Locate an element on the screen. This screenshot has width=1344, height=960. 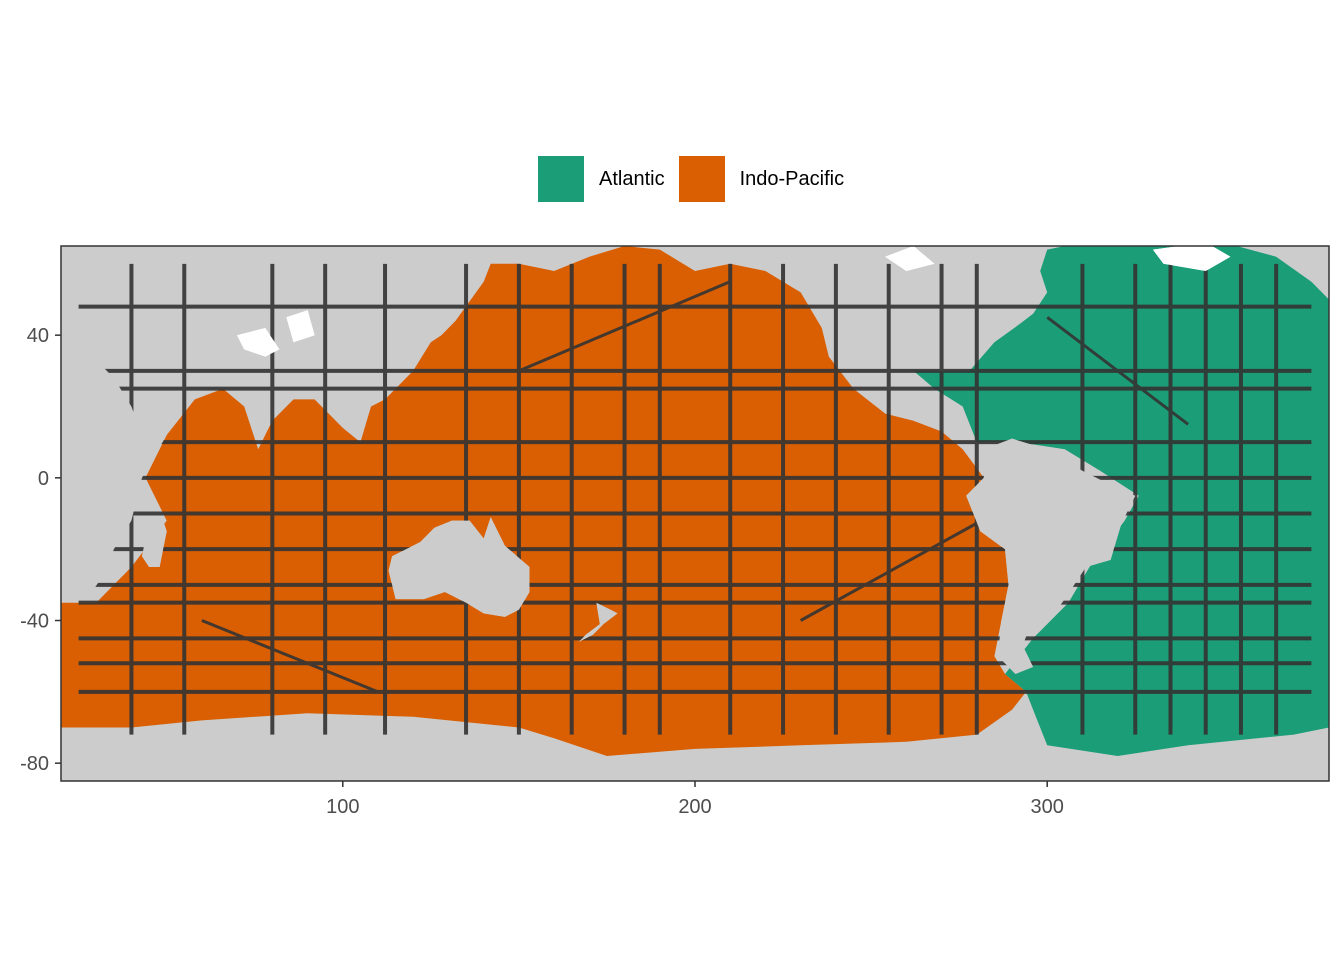
x-axis: 100 200 300 is located at coordinates (695, 799).